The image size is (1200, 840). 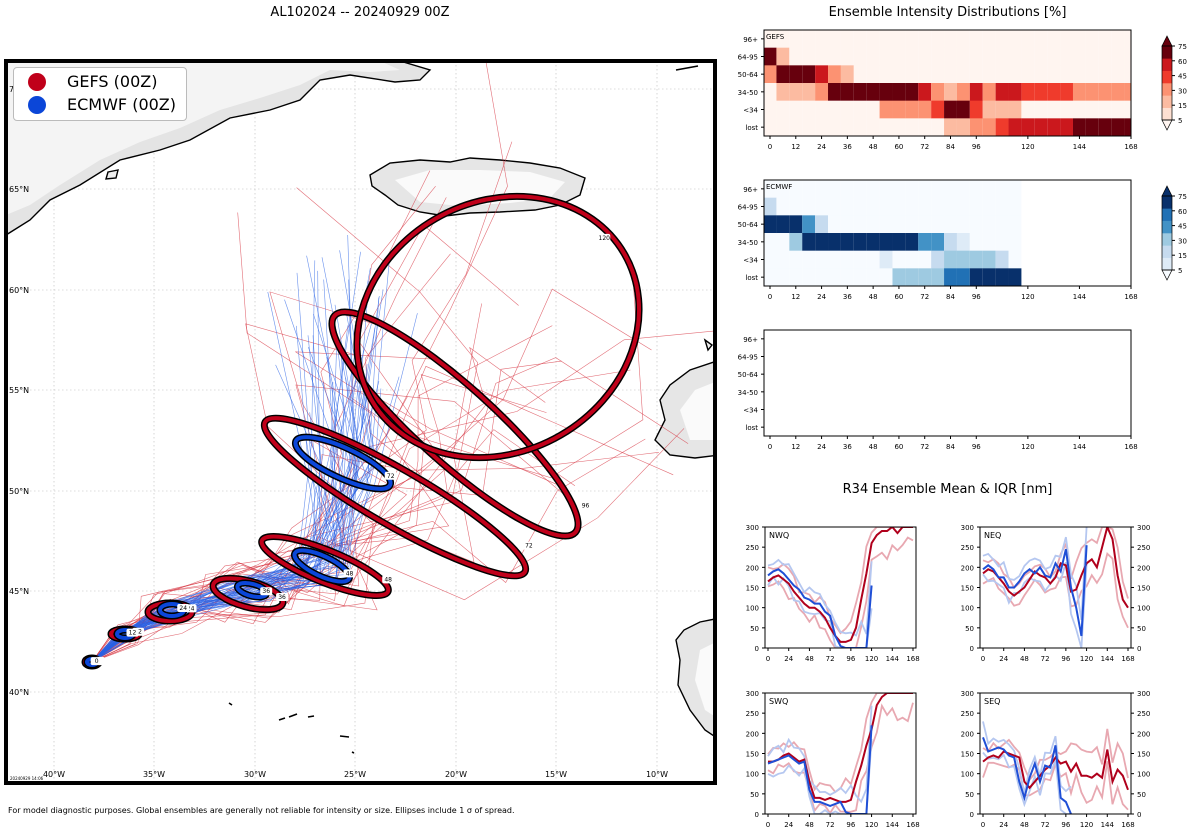 What do you see at coordinates (775, 37) in the screenshot?
I see `heatmap-panel-label: GEFS` at bounding box center [775, 37].